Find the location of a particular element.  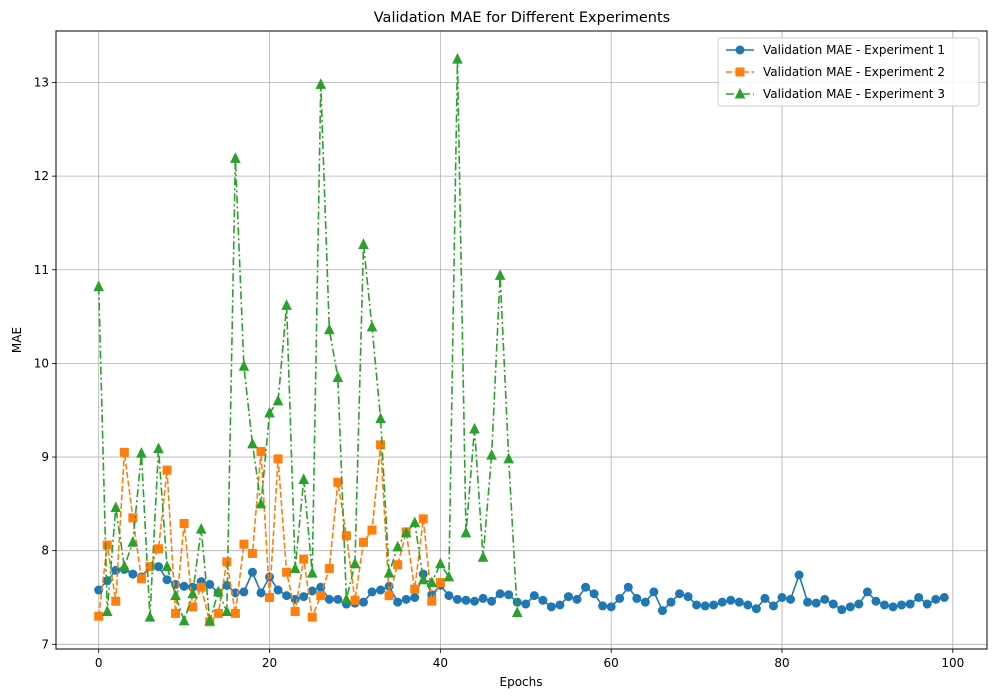

legend-label: Validation MAE - Experiment 3 is located at coordinates (854, 94).